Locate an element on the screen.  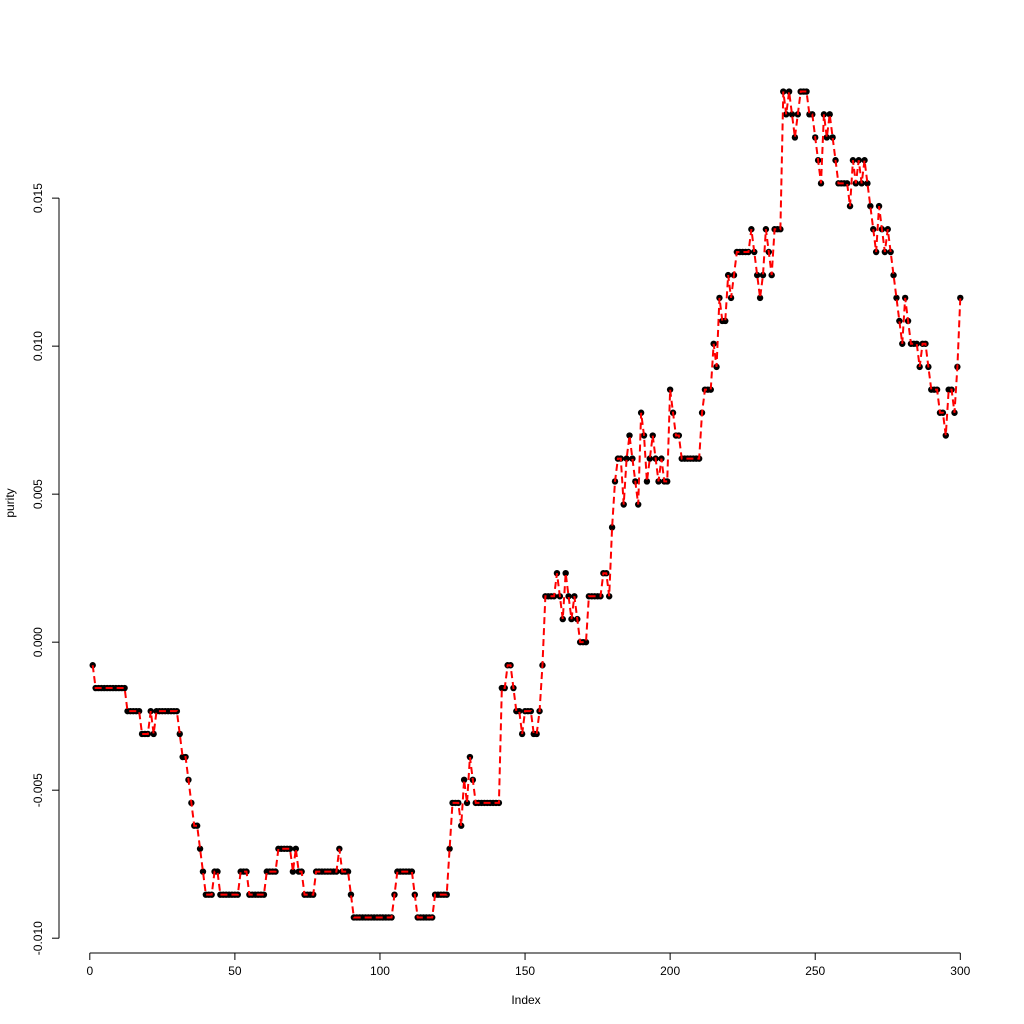
x-tick-label: 0 is located at coordinates (89, 971).